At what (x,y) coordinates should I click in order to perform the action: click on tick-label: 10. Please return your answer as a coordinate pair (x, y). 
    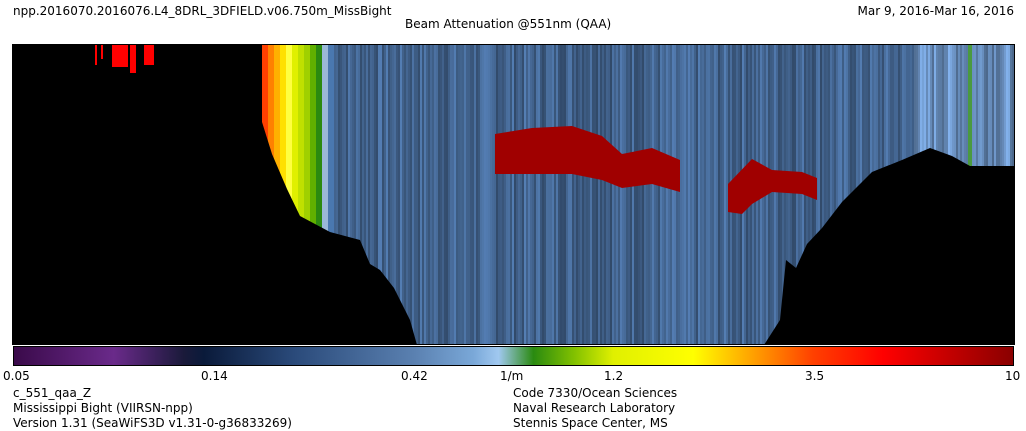
    Looking at the image, I should click on (1013, 376).